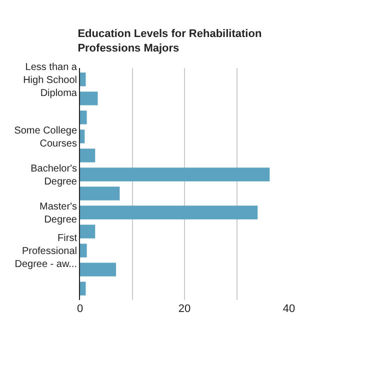  I want to click on x-tick-label: 0, so click(80, 309).